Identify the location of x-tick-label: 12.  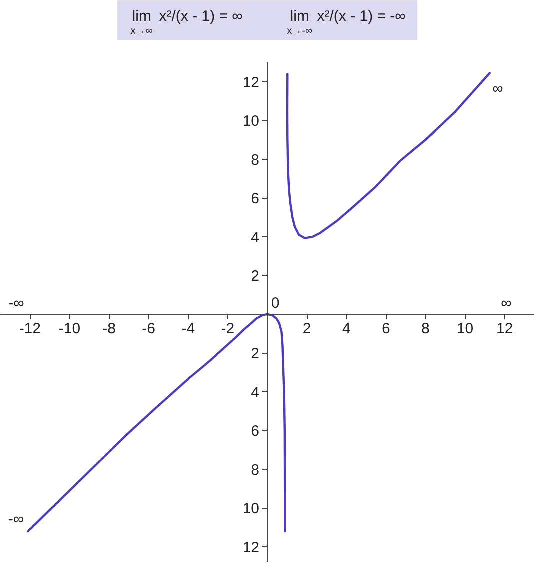
(505, 329).